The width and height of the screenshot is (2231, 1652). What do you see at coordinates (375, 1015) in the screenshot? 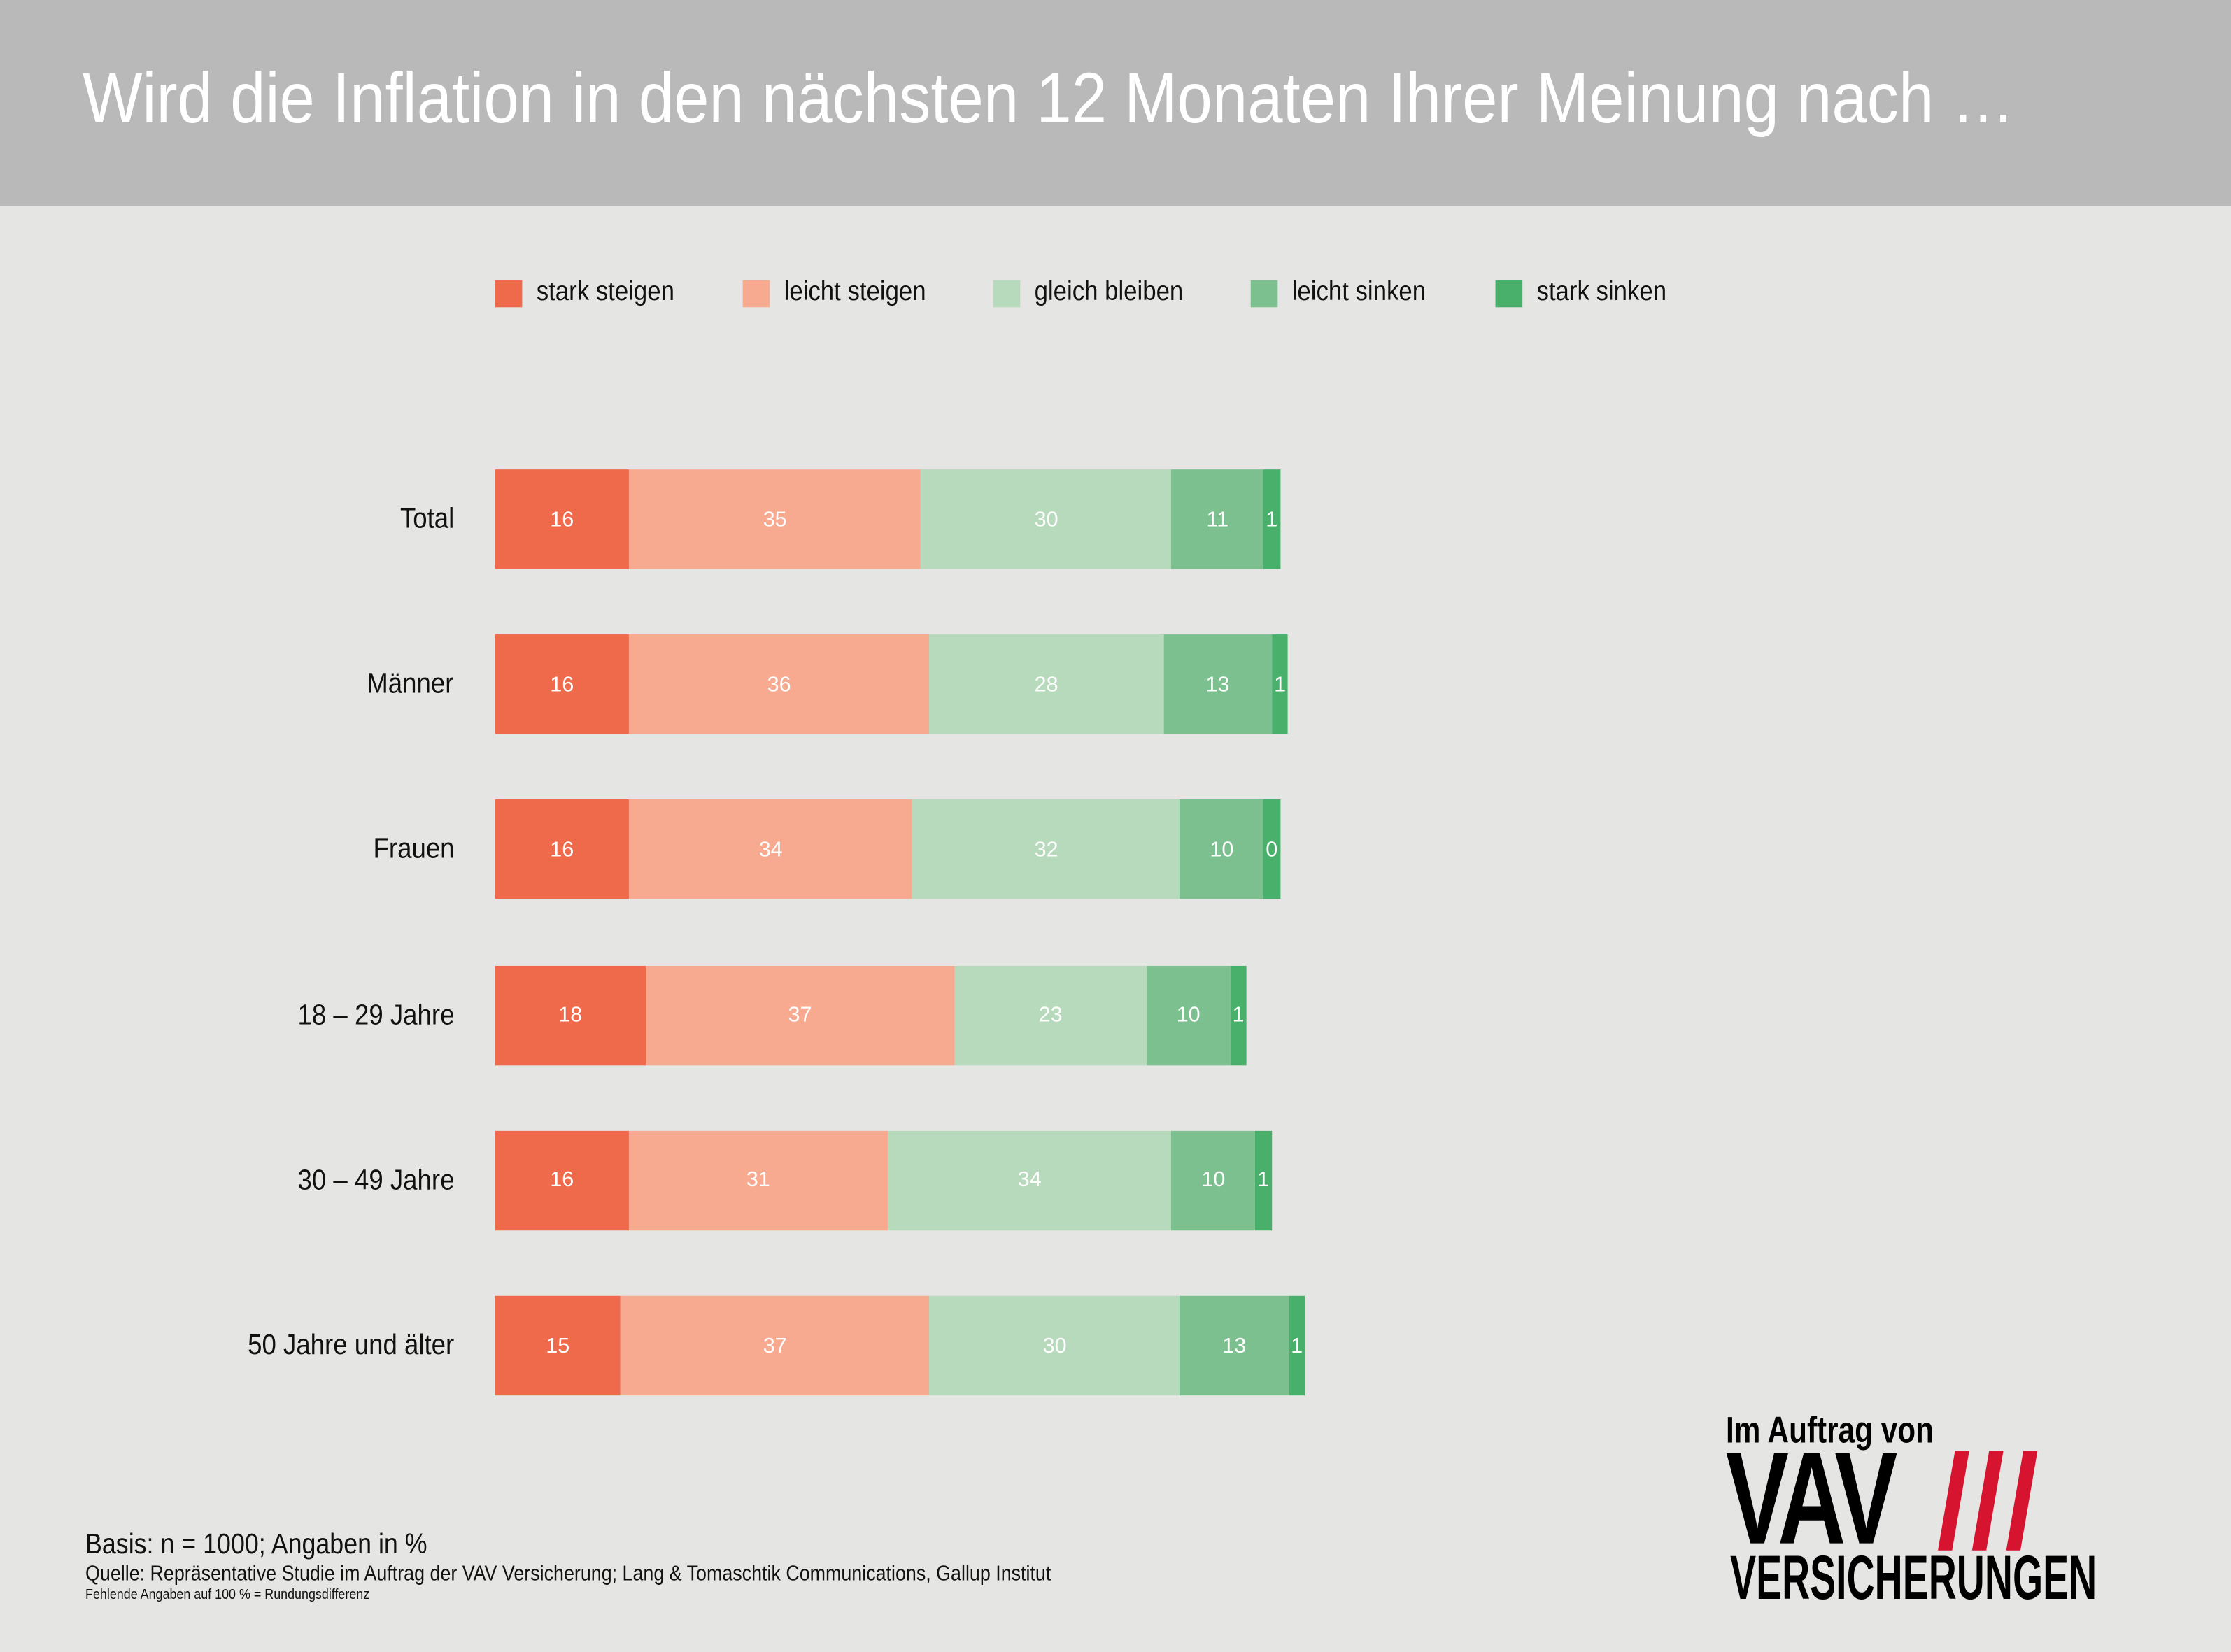
I see `category-label: 18 – 29 Jahre` at bounding box center [375, 1015].